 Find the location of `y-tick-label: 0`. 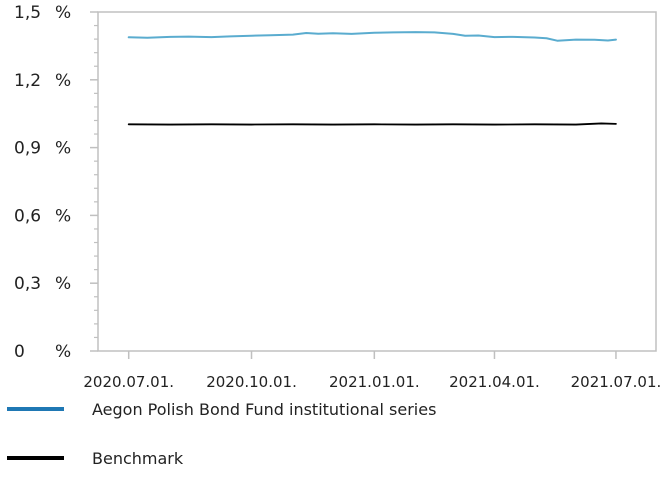

y-tick-label: 0 is located at coordinates (19, 352).